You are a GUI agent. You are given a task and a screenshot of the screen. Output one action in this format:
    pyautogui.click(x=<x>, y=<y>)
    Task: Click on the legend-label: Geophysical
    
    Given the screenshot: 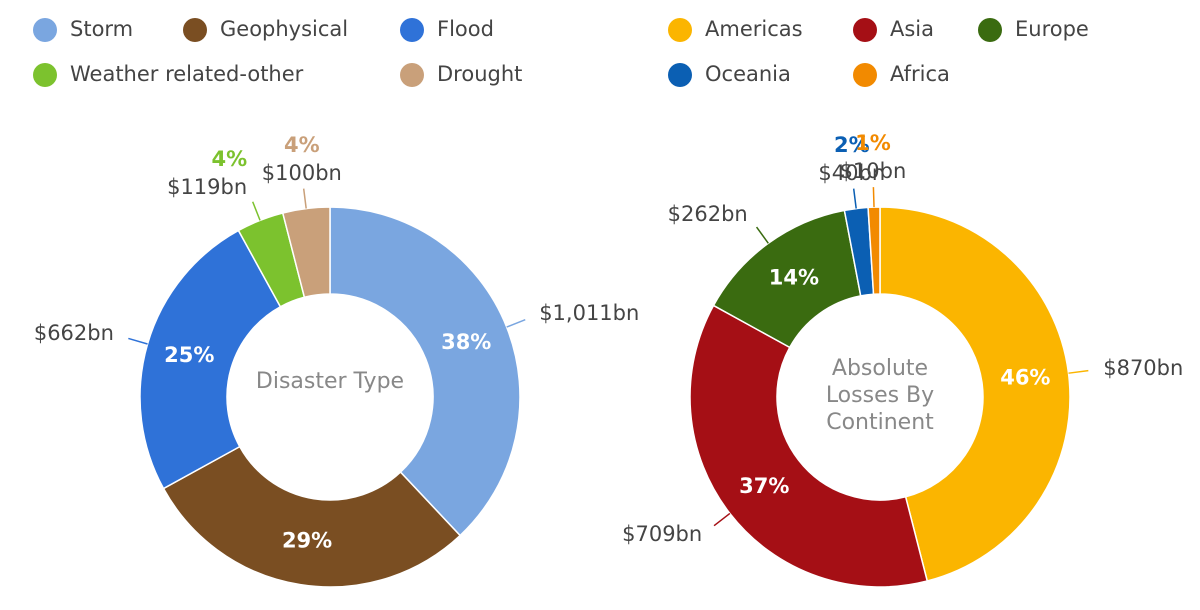 What is the action you would take?
    pyautogui.click(x=284, y=29)
    